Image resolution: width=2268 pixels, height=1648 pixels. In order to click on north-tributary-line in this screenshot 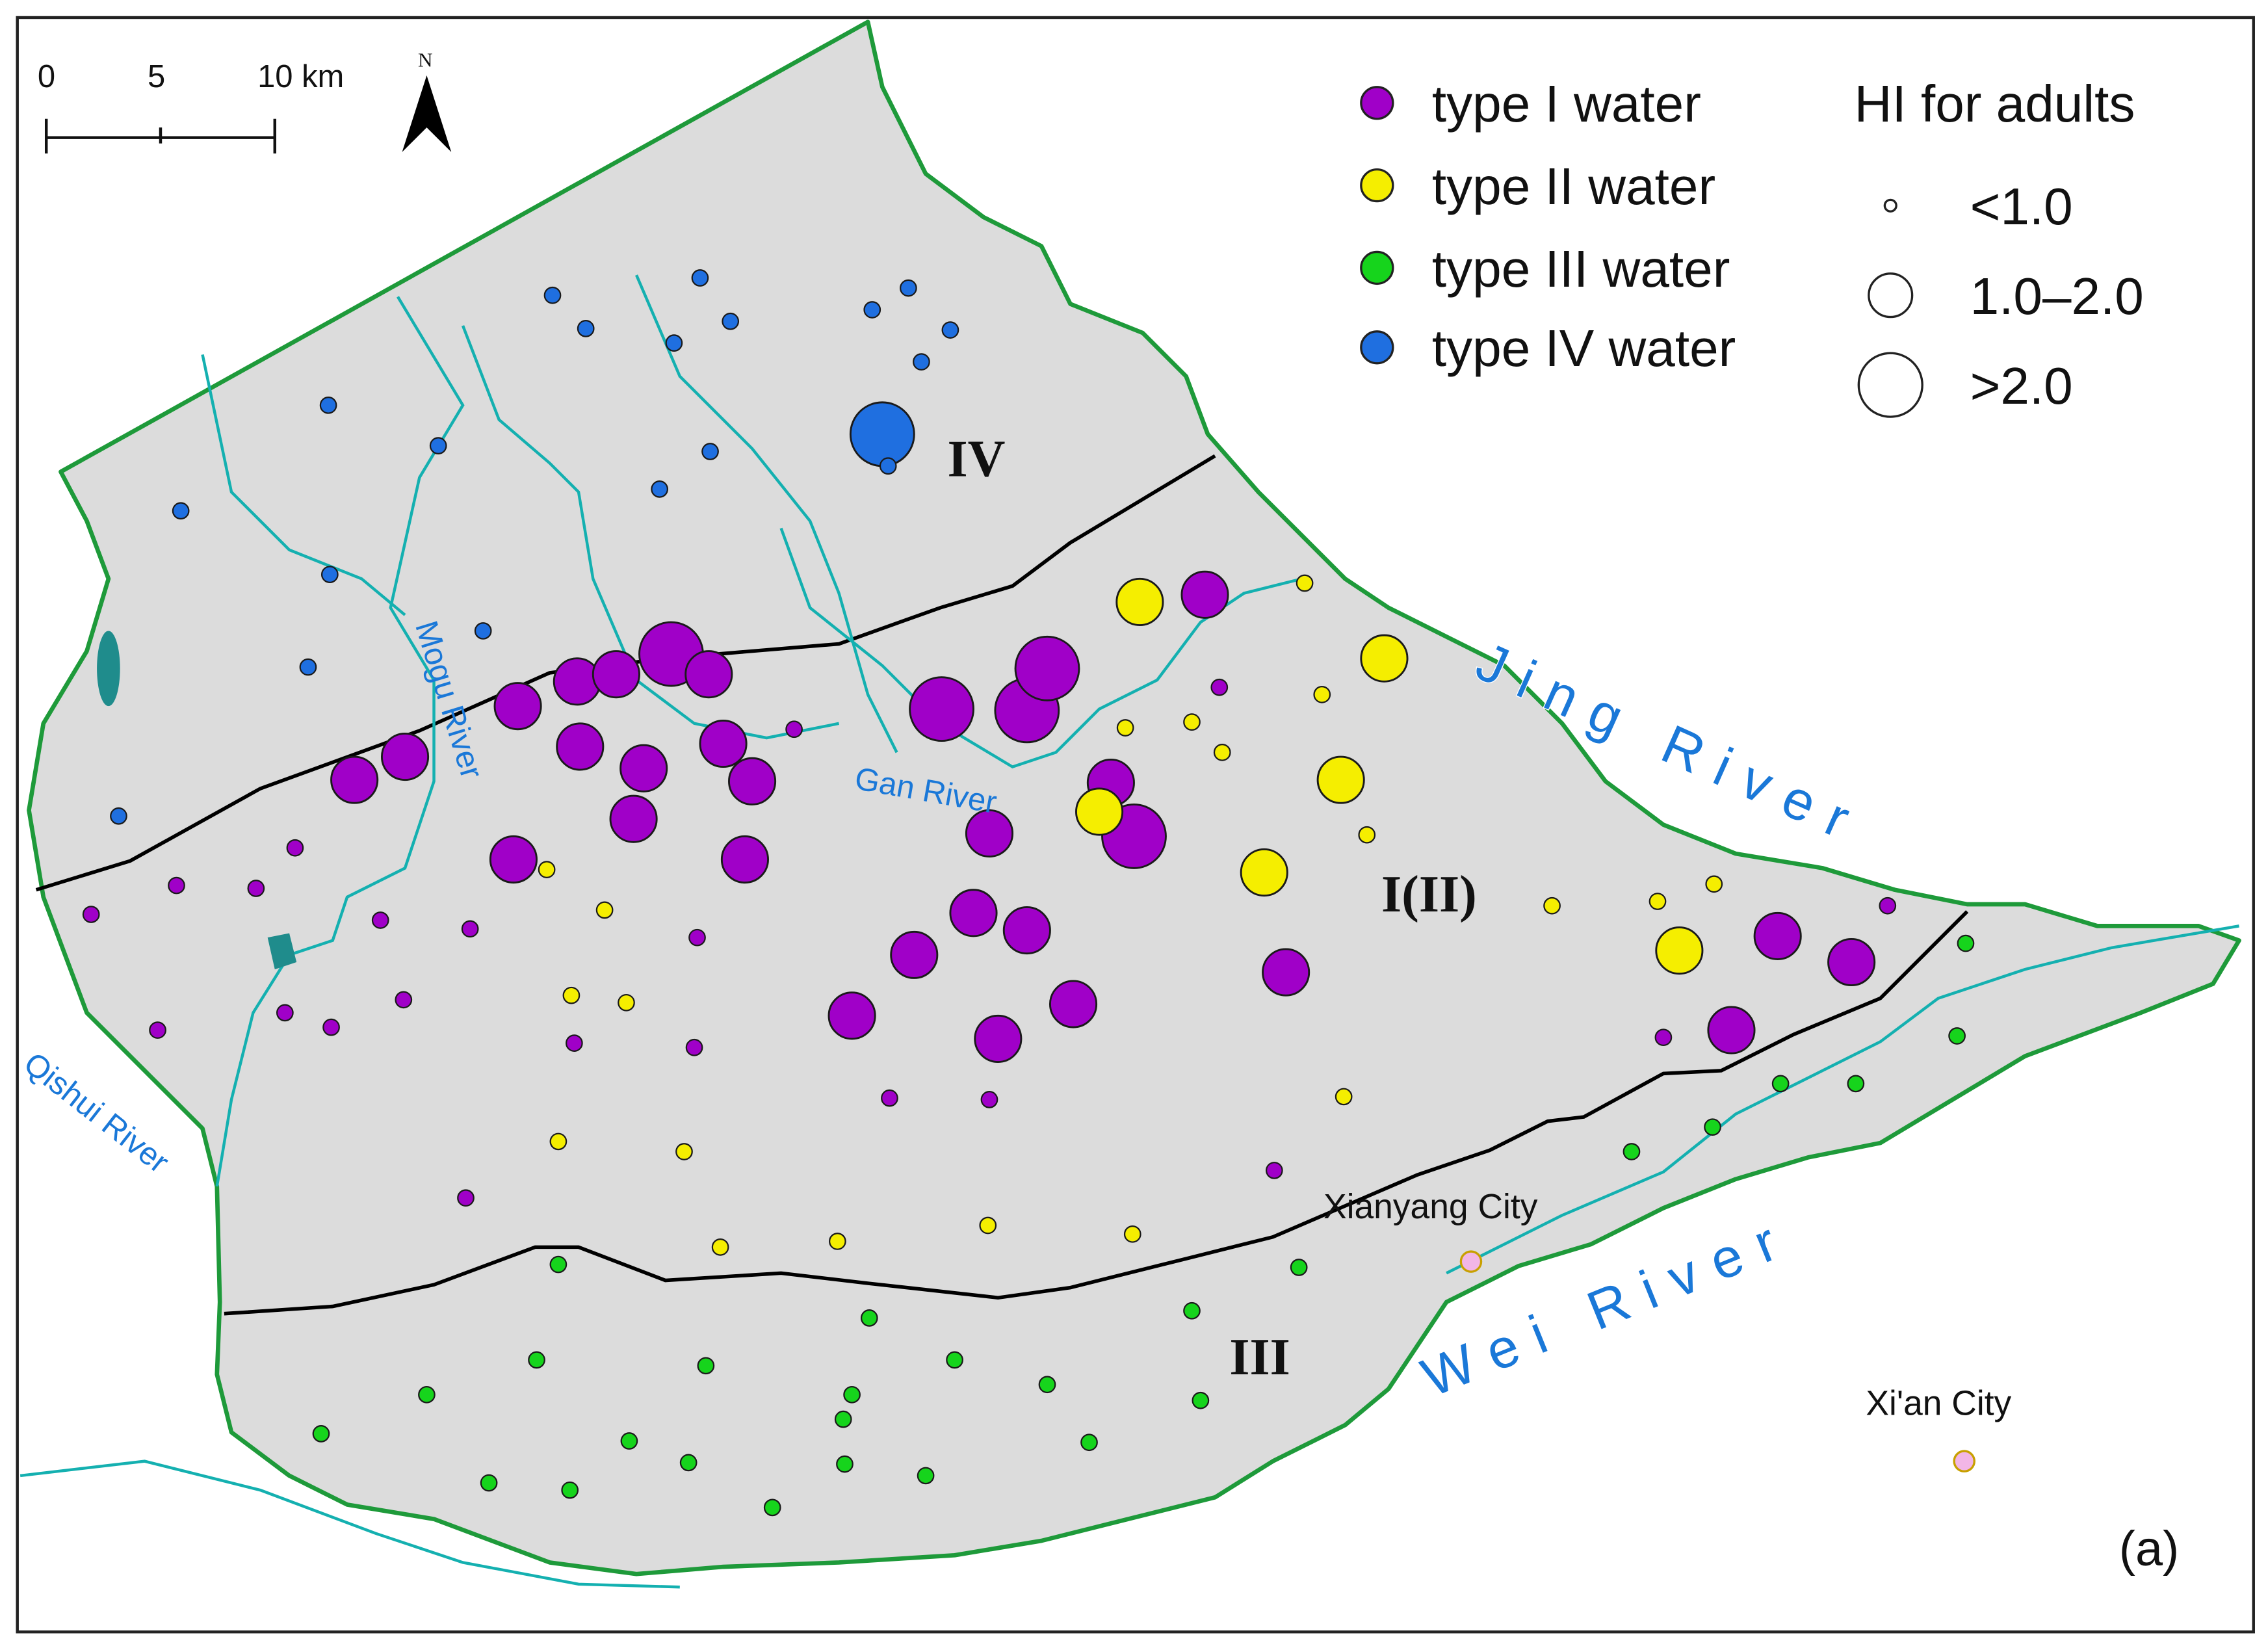, I will do `click(766, 513)`.